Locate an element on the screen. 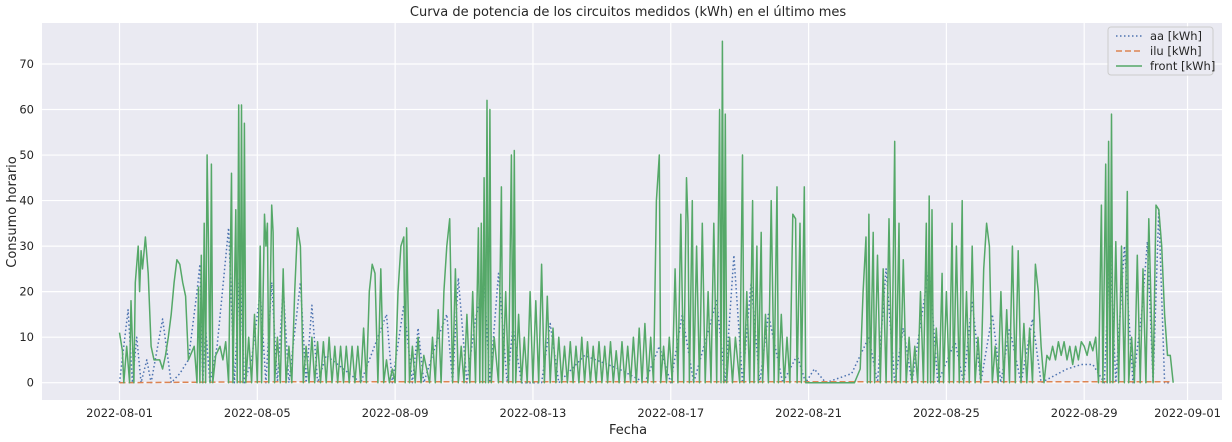 This screenshot has width=1232, height=442. legend-label: ilu [kWh] is located at coordinates (1176, 51).